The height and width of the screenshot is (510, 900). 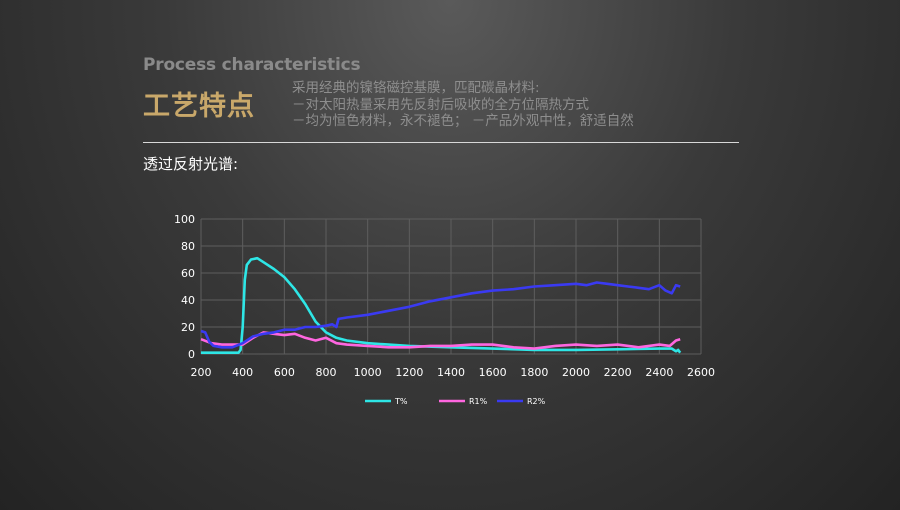 I want to click on y-tick-label: 100, so click(x=184, y=219).